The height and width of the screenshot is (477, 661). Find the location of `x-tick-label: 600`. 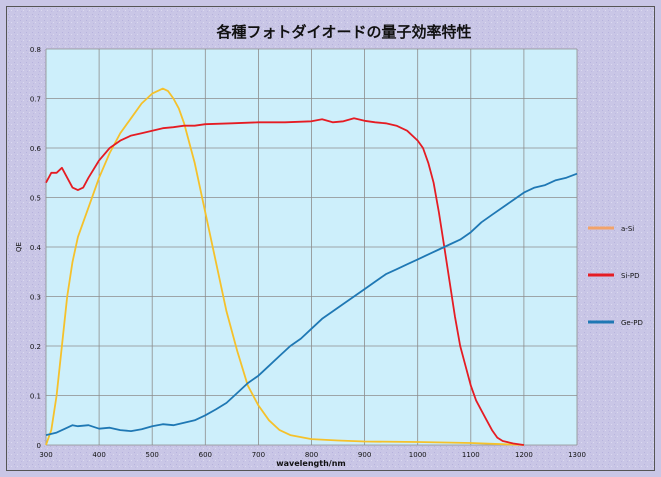

x-tick-label: 600 is located at coordinates (205, 455).